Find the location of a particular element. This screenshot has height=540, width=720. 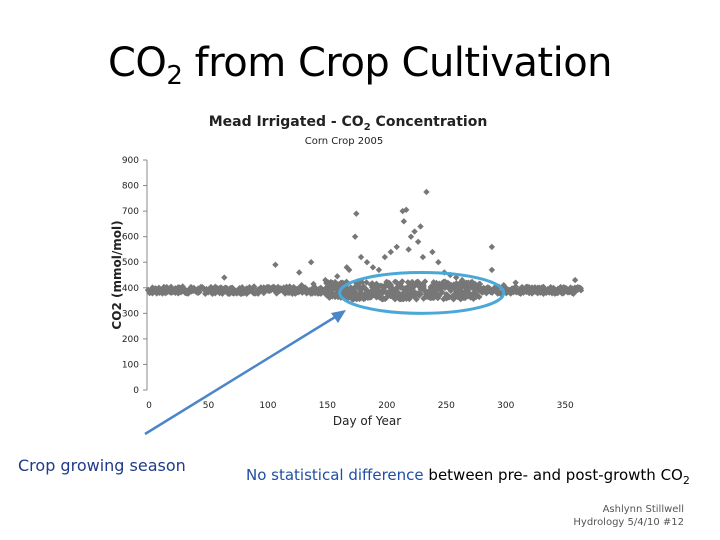

x-tick-label: 250 is located at coordinates (446, 406).